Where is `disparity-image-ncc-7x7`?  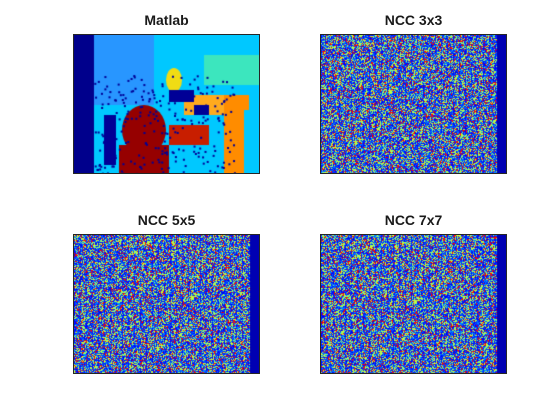
disparity-image-ncc-7x7 is located at coordinates (413, 304).